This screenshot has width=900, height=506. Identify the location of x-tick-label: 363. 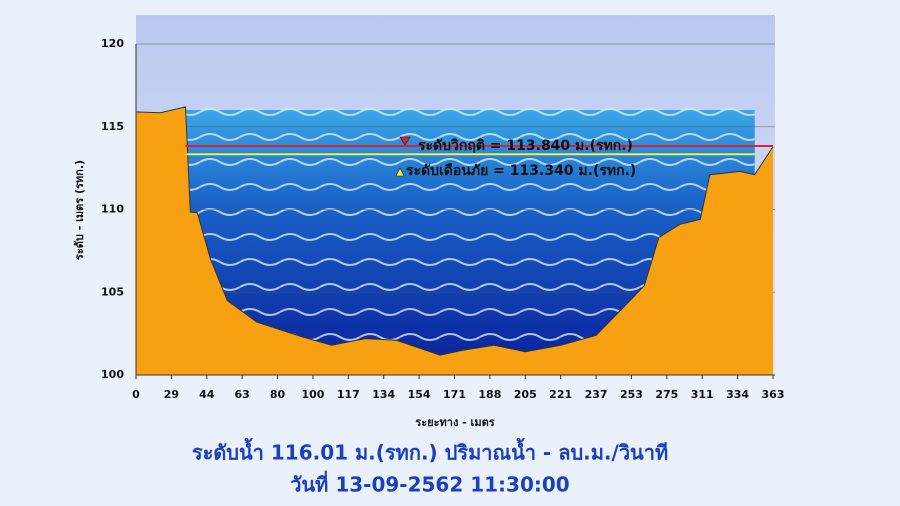
(773, 394).